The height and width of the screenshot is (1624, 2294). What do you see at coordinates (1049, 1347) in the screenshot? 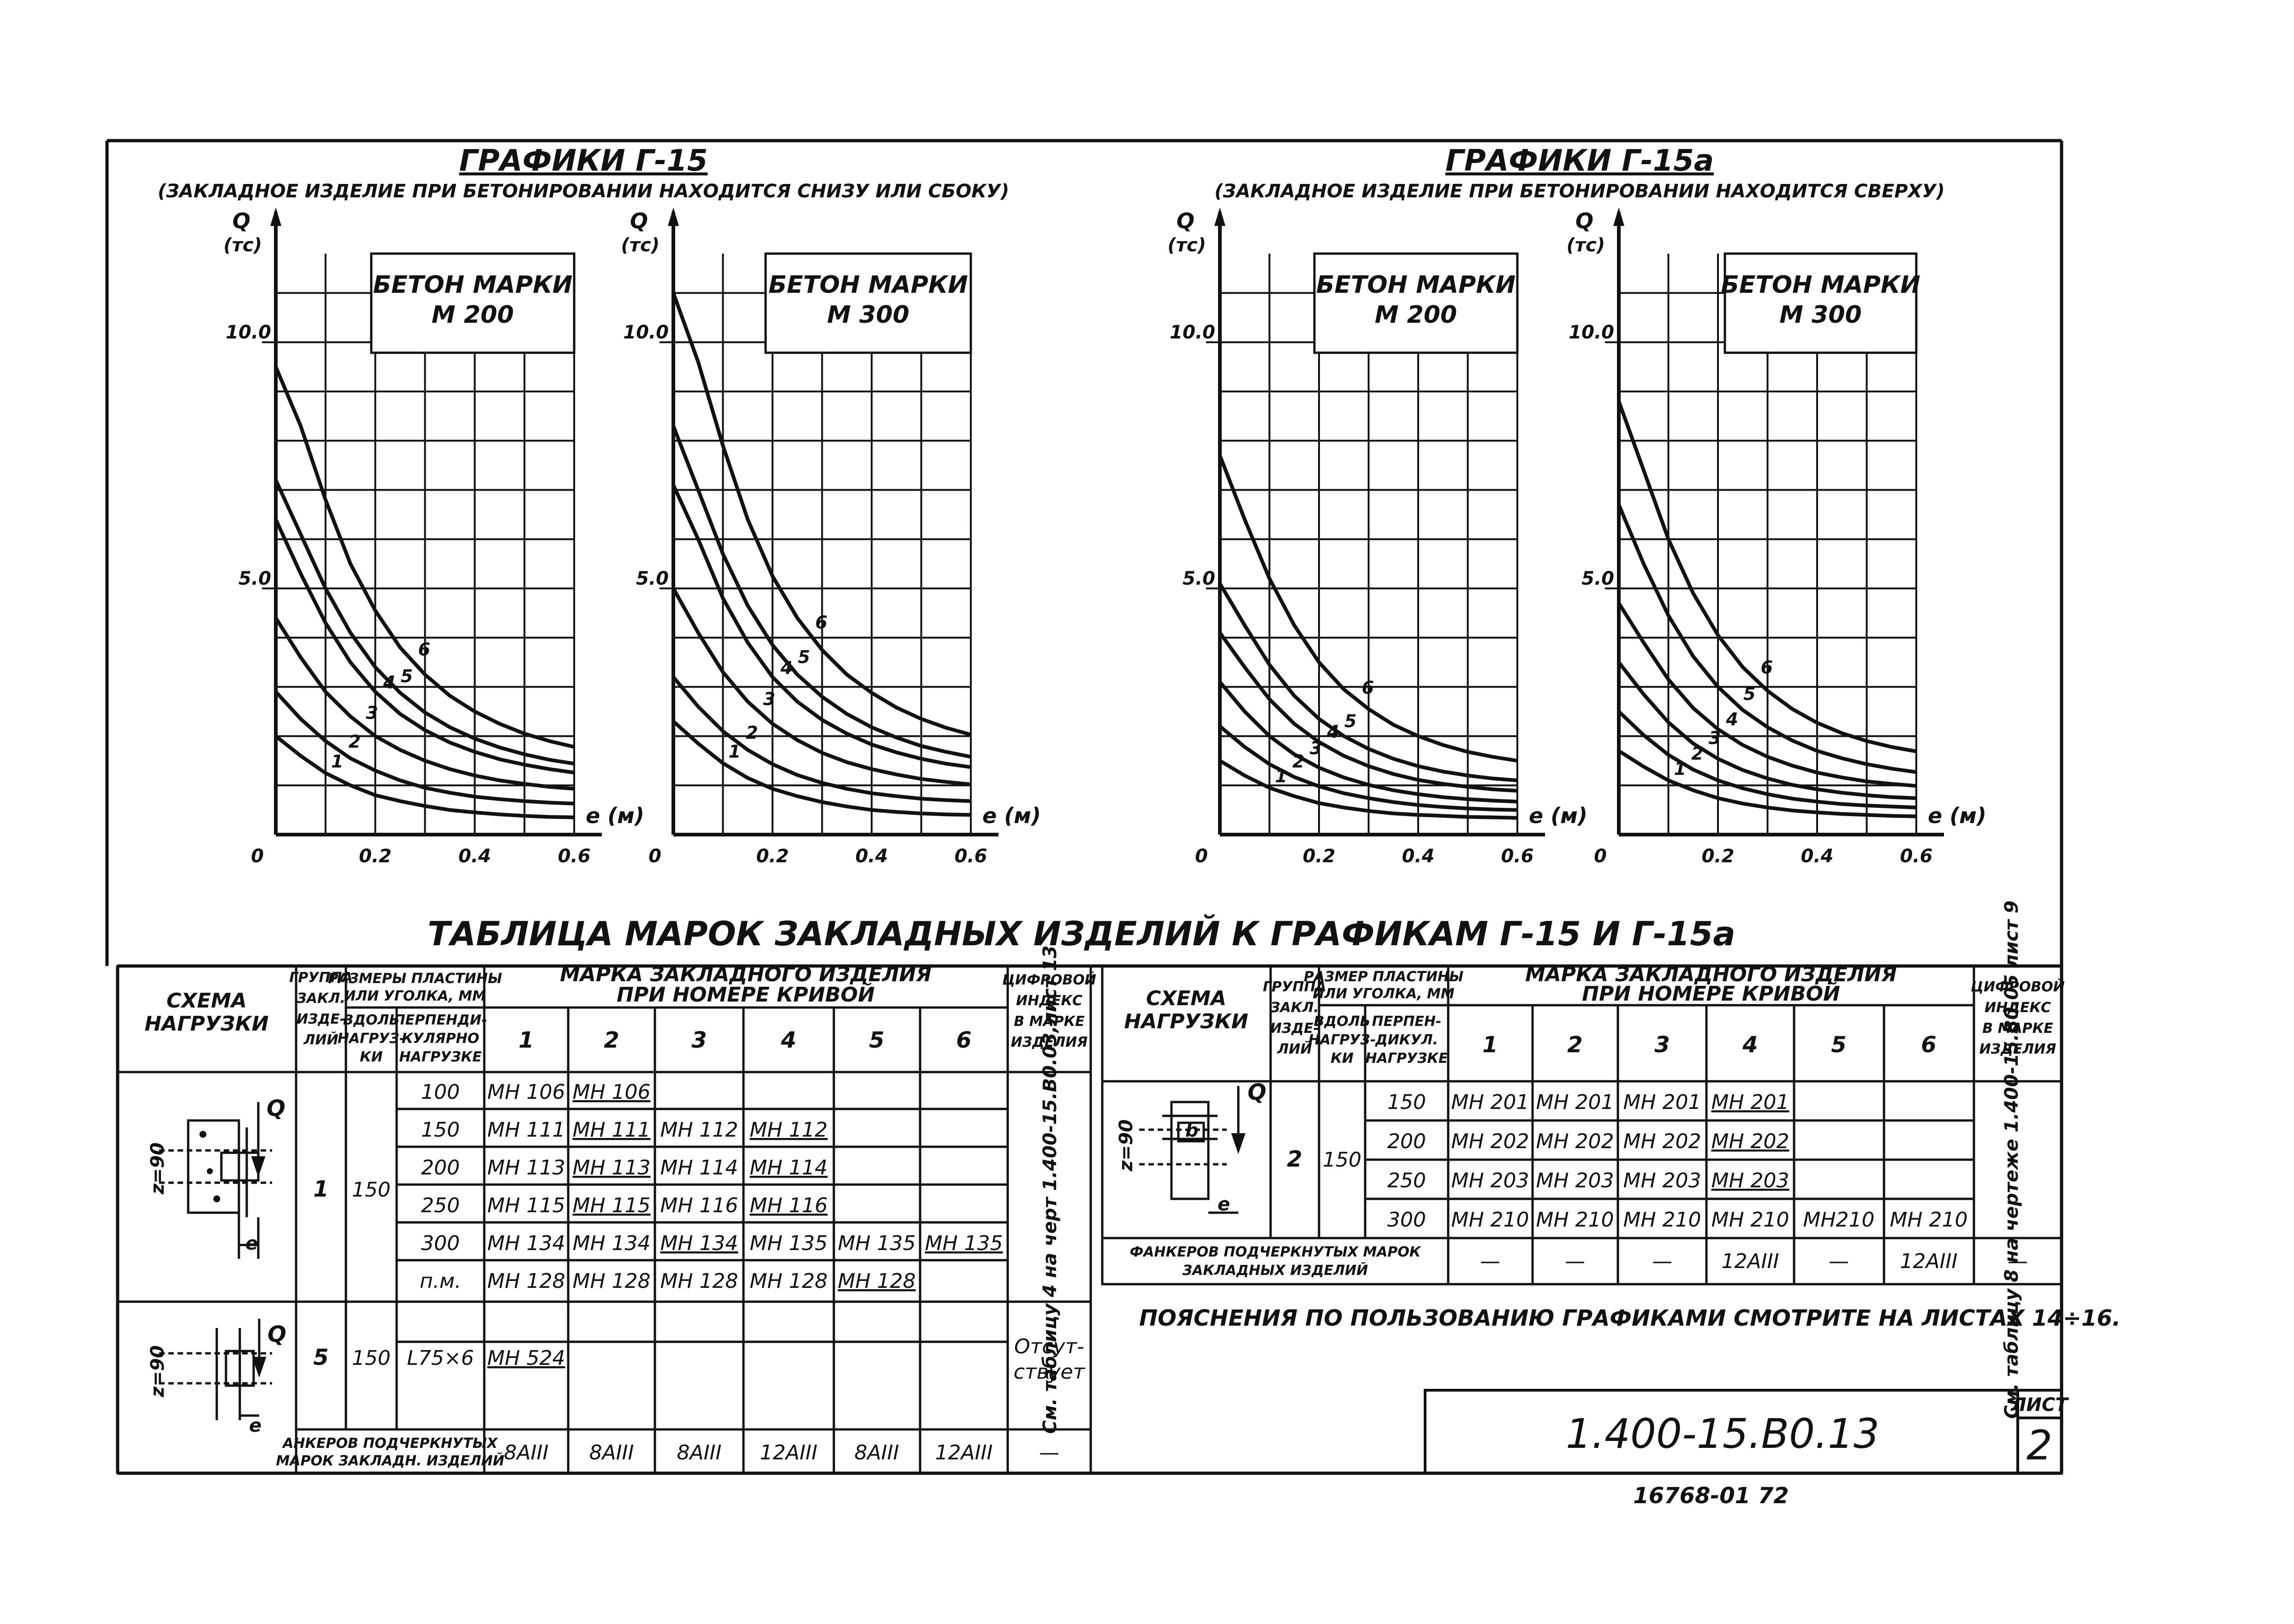
I see `group5-index-l1: Отсут-` at bounding box center [1049, 1347].